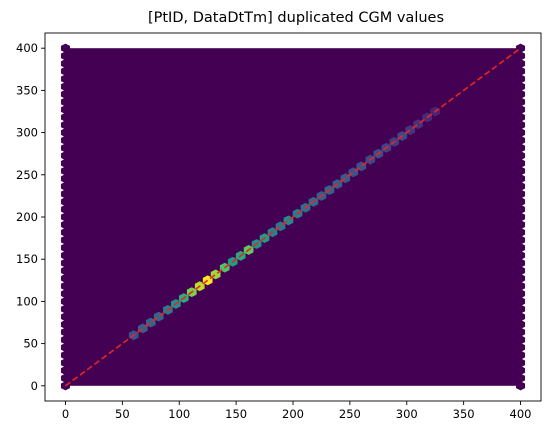  What do you see at coordinates (236, 414) in the screenshot?
I see `x-tick-label: 150` at bounding box center [236, 414].